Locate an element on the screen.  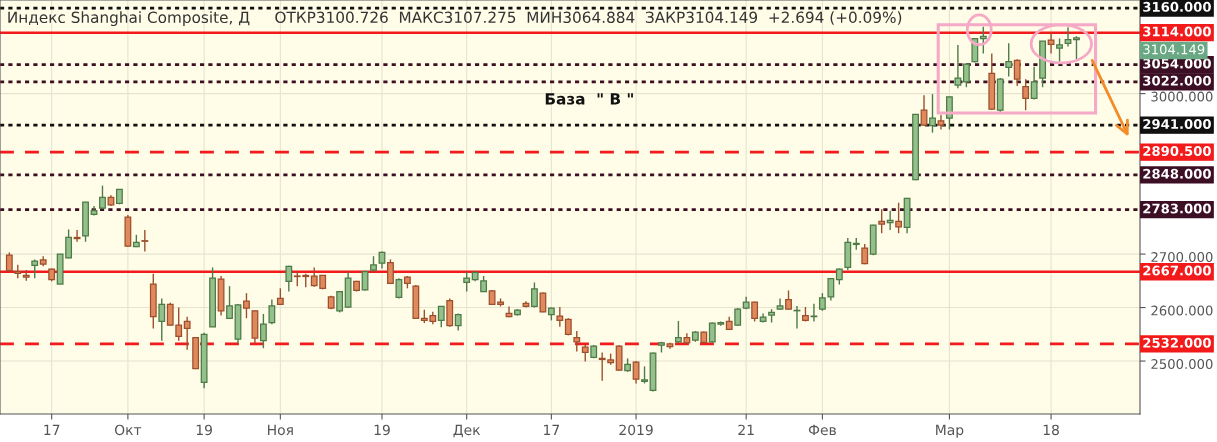
ref-line-label: 2532.000 is located at coordinates (1177, 342).